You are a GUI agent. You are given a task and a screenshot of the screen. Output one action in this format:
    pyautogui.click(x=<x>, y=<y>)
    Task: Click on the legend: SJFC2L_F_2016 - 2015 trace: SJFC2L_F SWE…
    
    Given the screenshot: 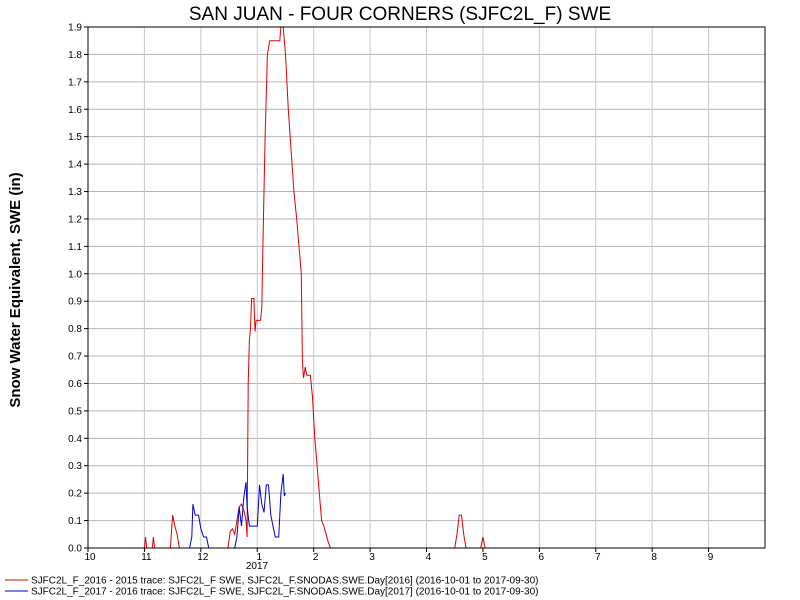 What is the action you would take?
    pyautogui.click(x=271, y=587)
    